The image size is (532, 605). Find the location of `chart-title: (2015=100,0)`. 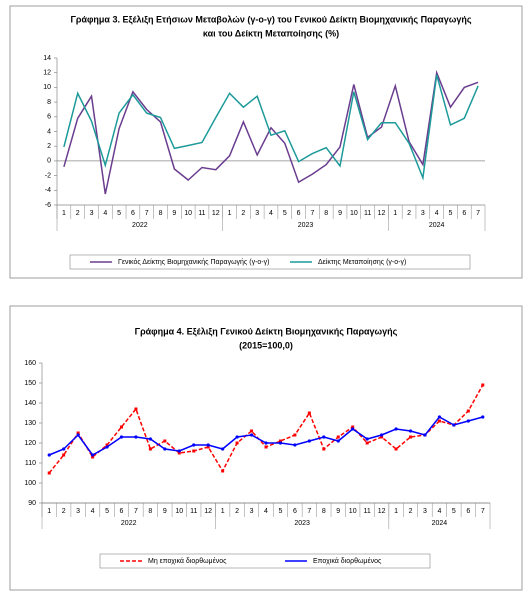

chart-title: (2015=100,0) is located at coordinates (266, 345).